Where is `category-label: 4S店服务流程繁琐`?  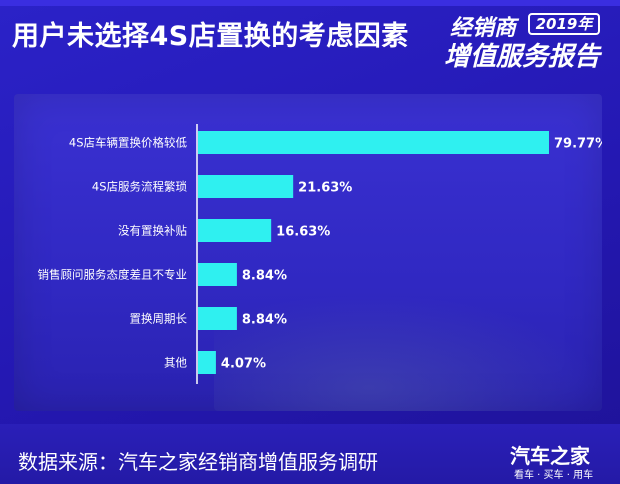
category-label: 4S店服务流程繁琐 is located at coordinates (140, 187).